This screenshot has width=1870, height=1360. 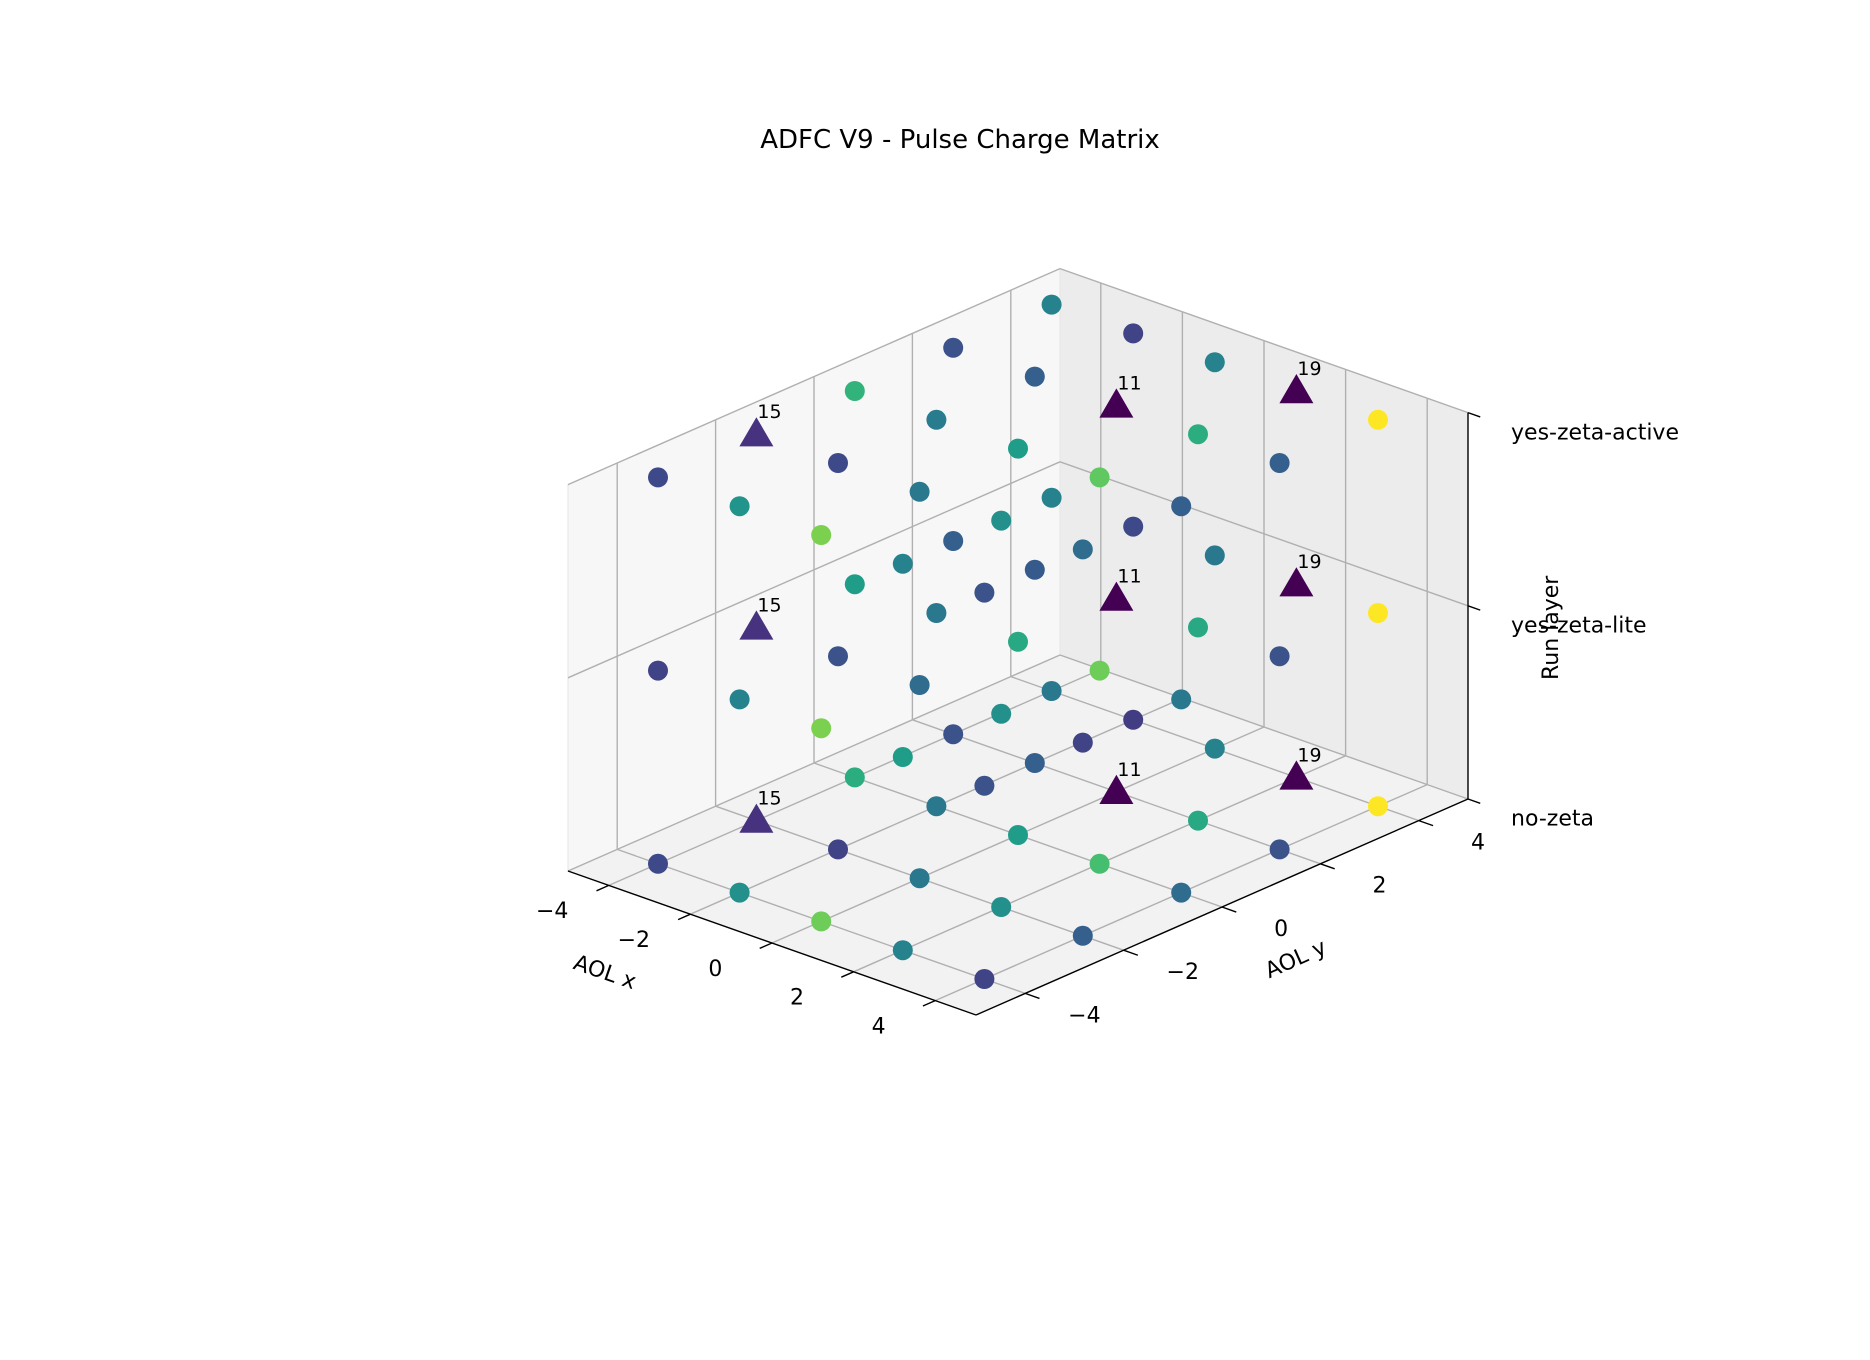 What do you see at coordinates (1183, 972) in the screenshot?
I see `y-tick-label: −2` at bounding box center [1183, 972].